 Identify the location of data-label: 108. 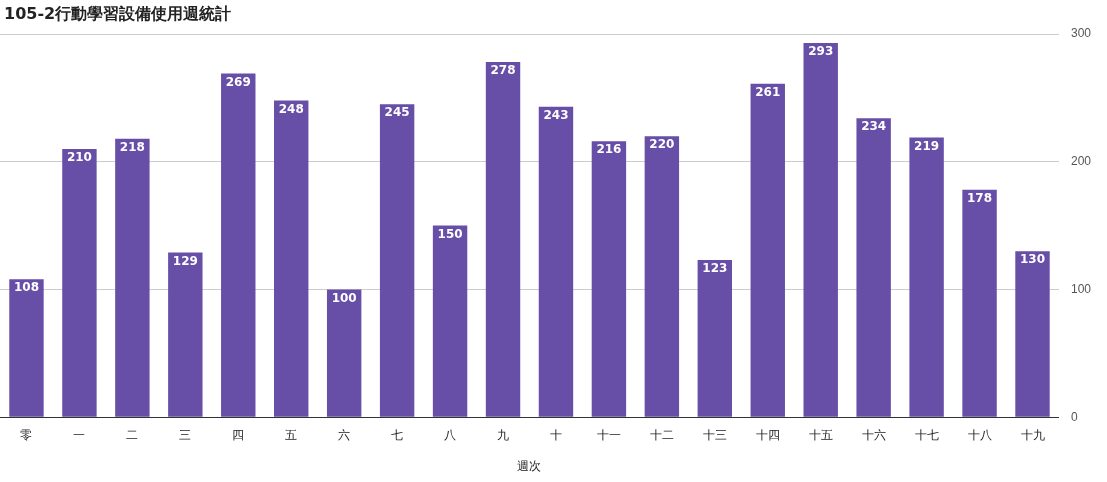
(26, 287).